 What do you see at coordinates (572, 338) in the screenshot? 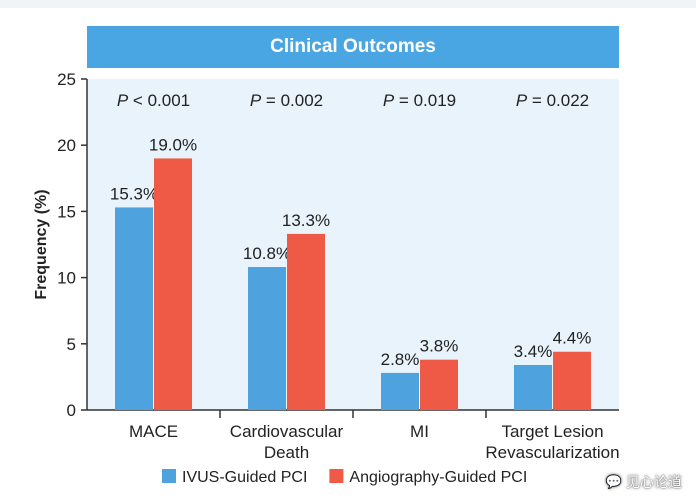
I see `data-label: 4.4%` at bounding box center [572, 338].